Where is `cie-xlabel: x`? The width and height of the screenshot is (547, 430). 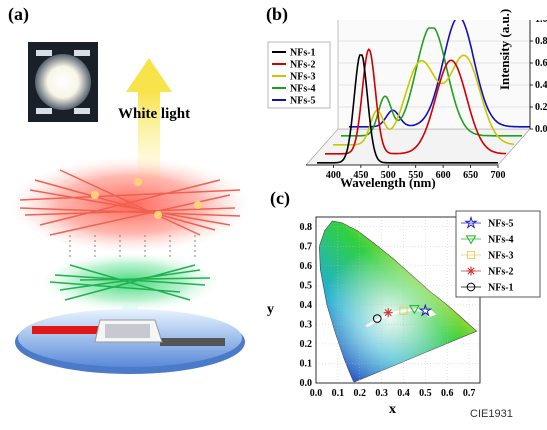 cie-xlabel: x is located at coordinates (392, 409).